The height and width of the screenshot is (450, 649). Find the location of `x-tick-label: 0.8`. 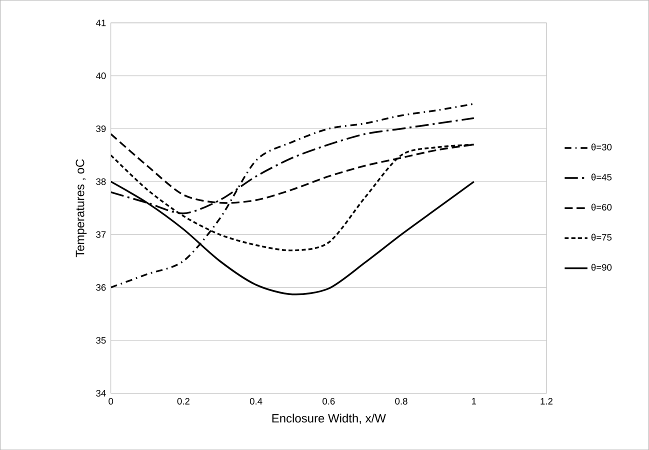

x-tick-label: 0.8 is located at coordinates (401, 401).